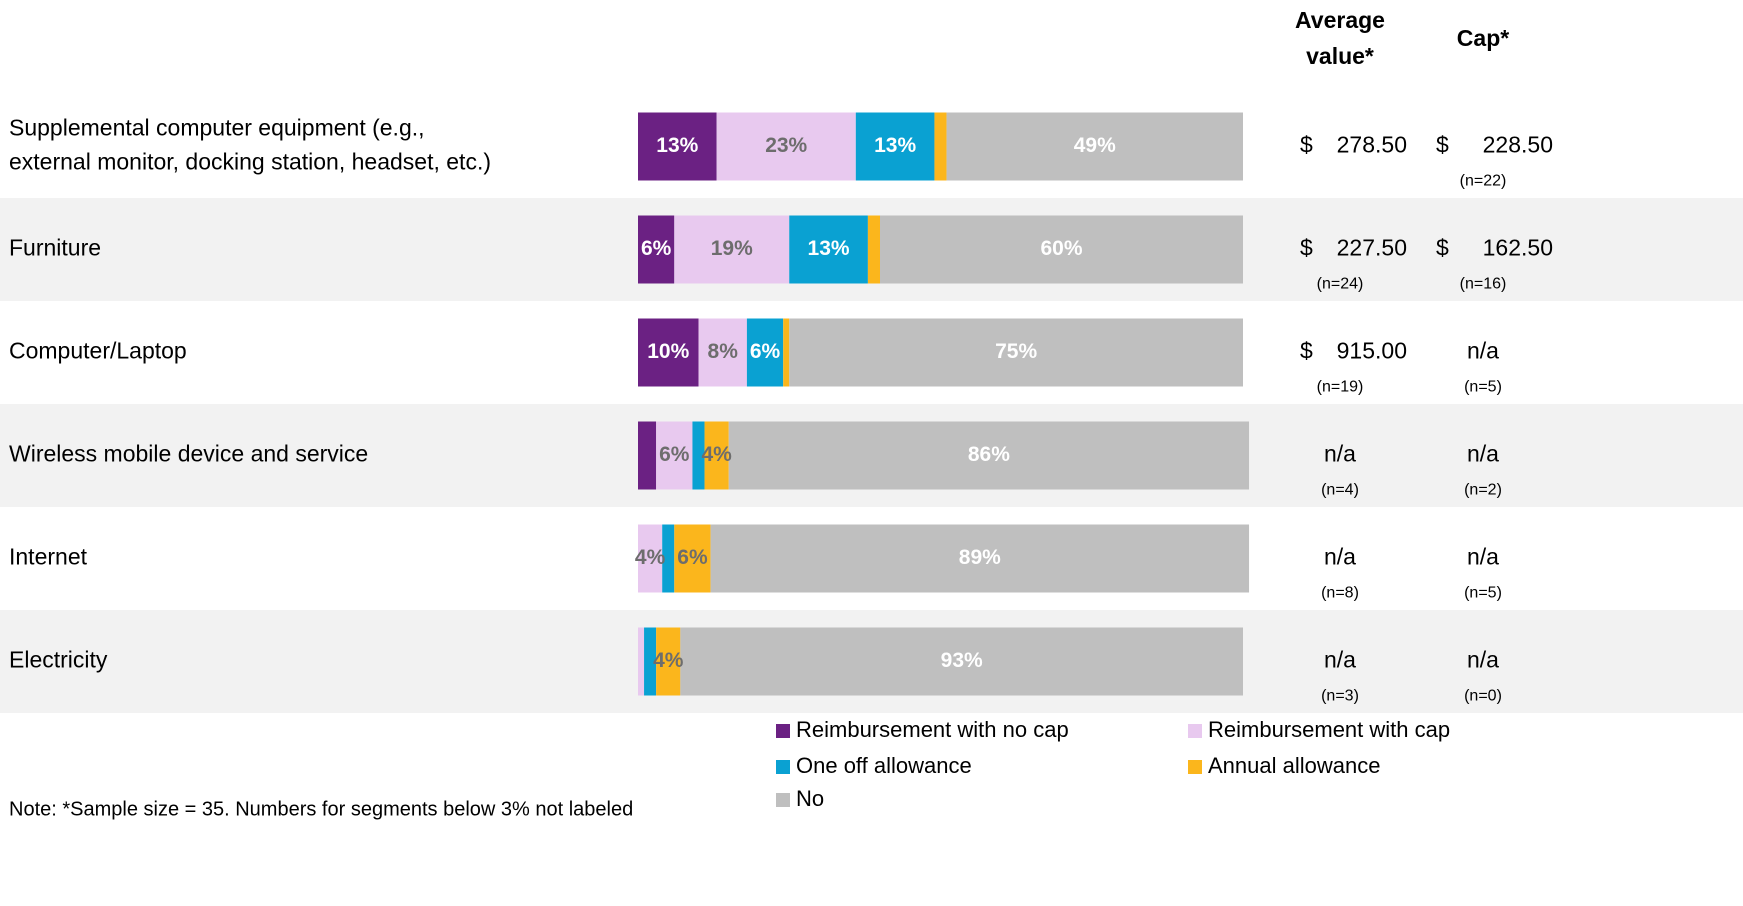 The width and height of the screenshot is (1743, 906). Describe the element at coordinates (1329, 729) in the screenshot. I see `legend-label: Reimbursement with cap` at that location.